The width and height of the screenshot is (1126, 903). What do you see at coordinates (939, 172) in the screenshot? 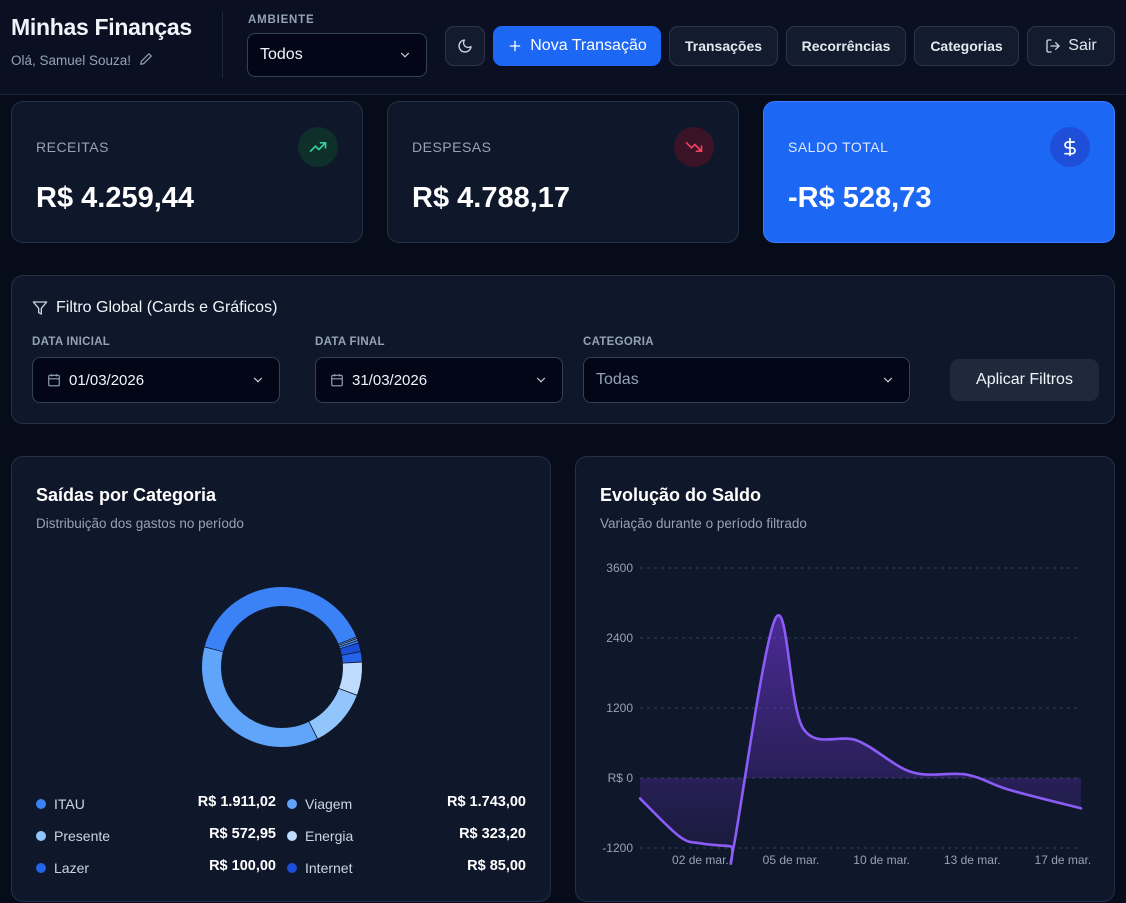
I see `balance-card: SALDO TOTAL -R$ 528,73` at bounding box center [939, 172].